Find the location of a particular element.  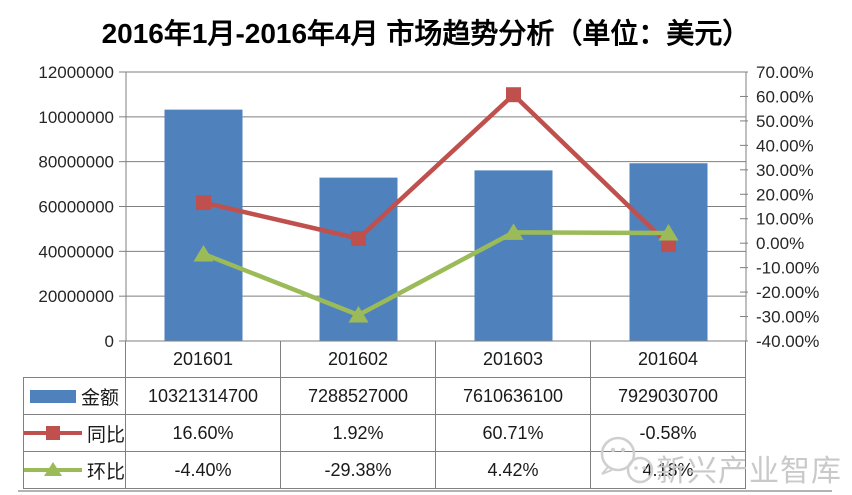

legend-yoy: 同比 is located at coordinates (74, 433).